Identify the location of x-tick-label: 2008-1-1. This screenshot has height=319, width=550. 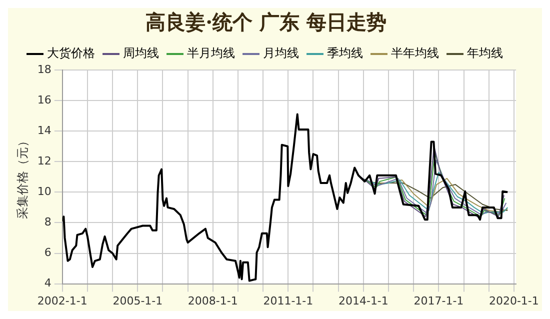
(213, 301).